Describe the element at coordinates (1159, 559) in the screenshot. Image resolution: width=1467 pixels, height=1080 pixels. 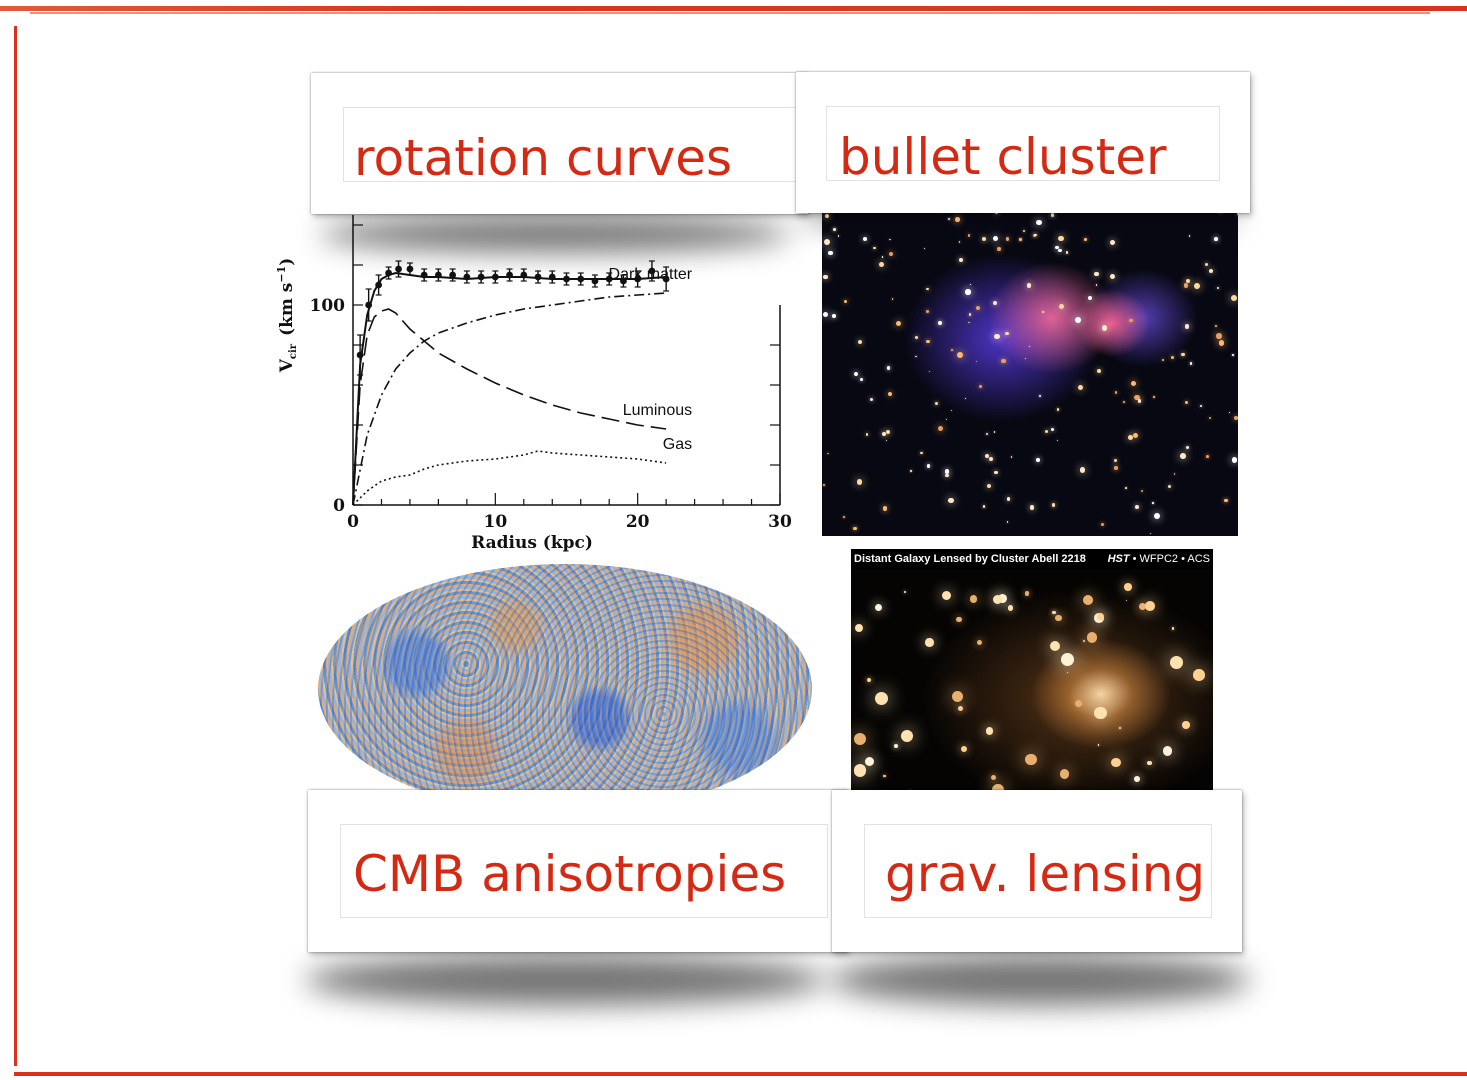
I see `lensing-instruments: HST • WFPC2 • ACS` at that location.